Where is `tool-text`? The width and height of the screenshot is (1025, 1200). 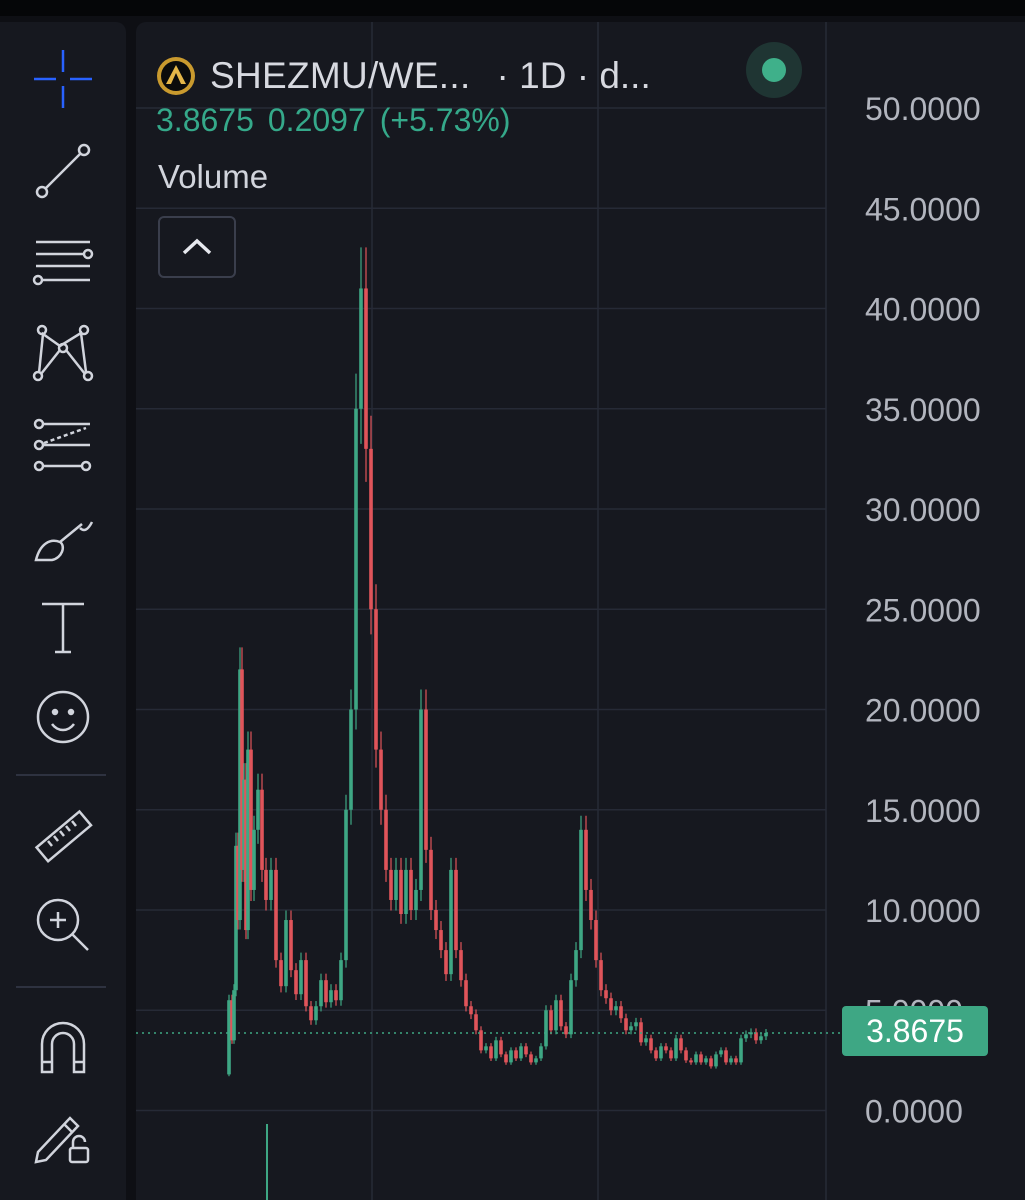
tool-text is located at coordinates (63, 627).